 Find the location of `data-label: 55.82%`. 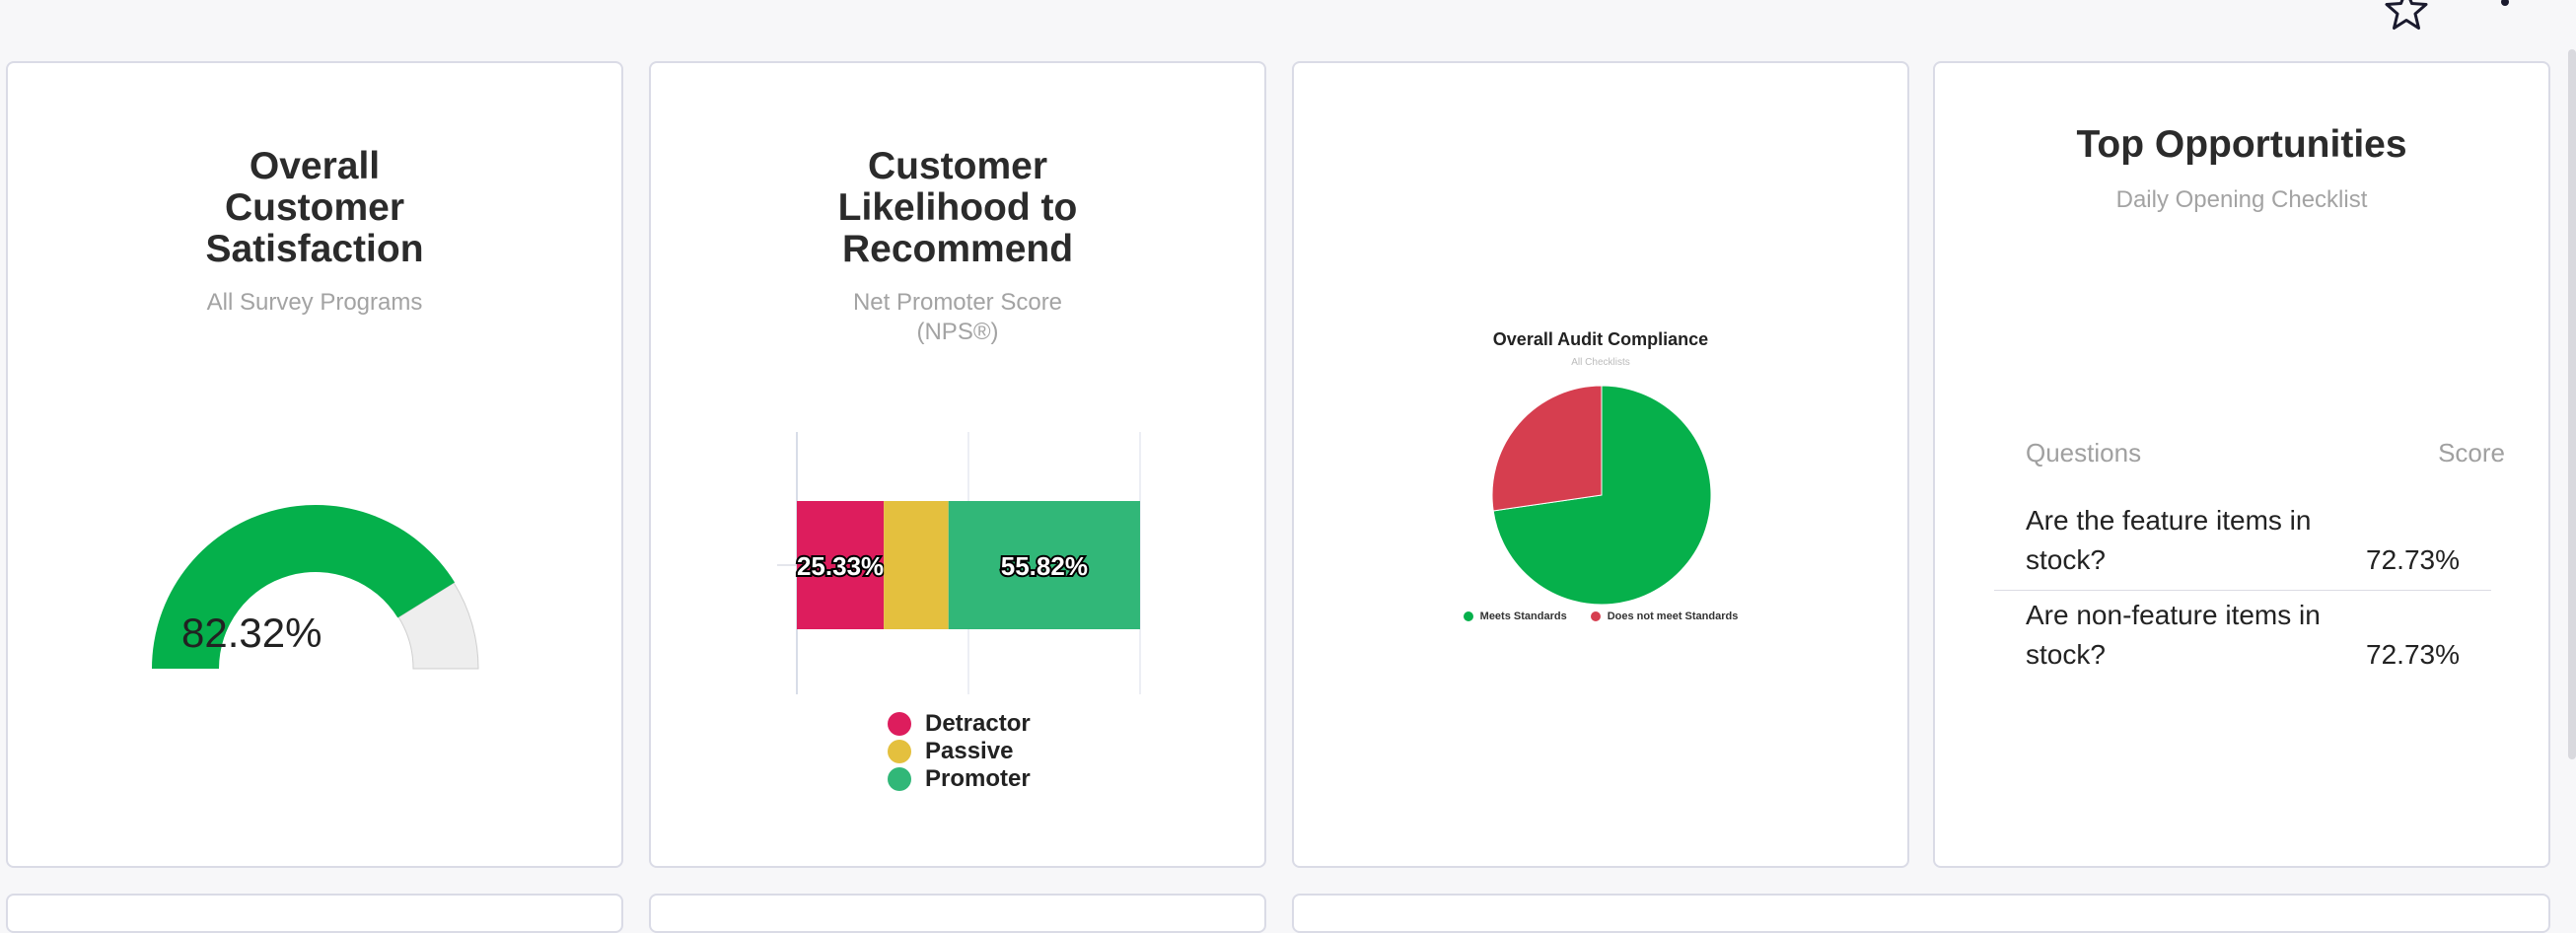

data-label: 55.82% is located at coordinates (1045, 566).